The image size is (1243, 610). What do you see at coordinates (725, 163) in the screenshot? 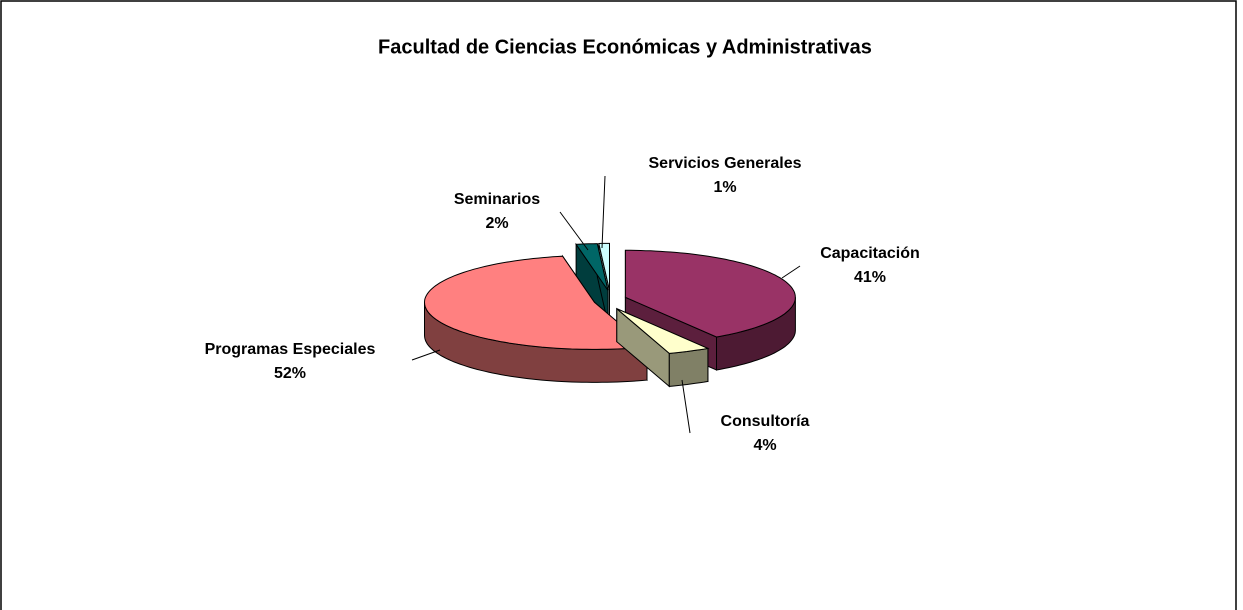
I see `data-label-name: Servicios Generales` at bounding box center [725, 163].